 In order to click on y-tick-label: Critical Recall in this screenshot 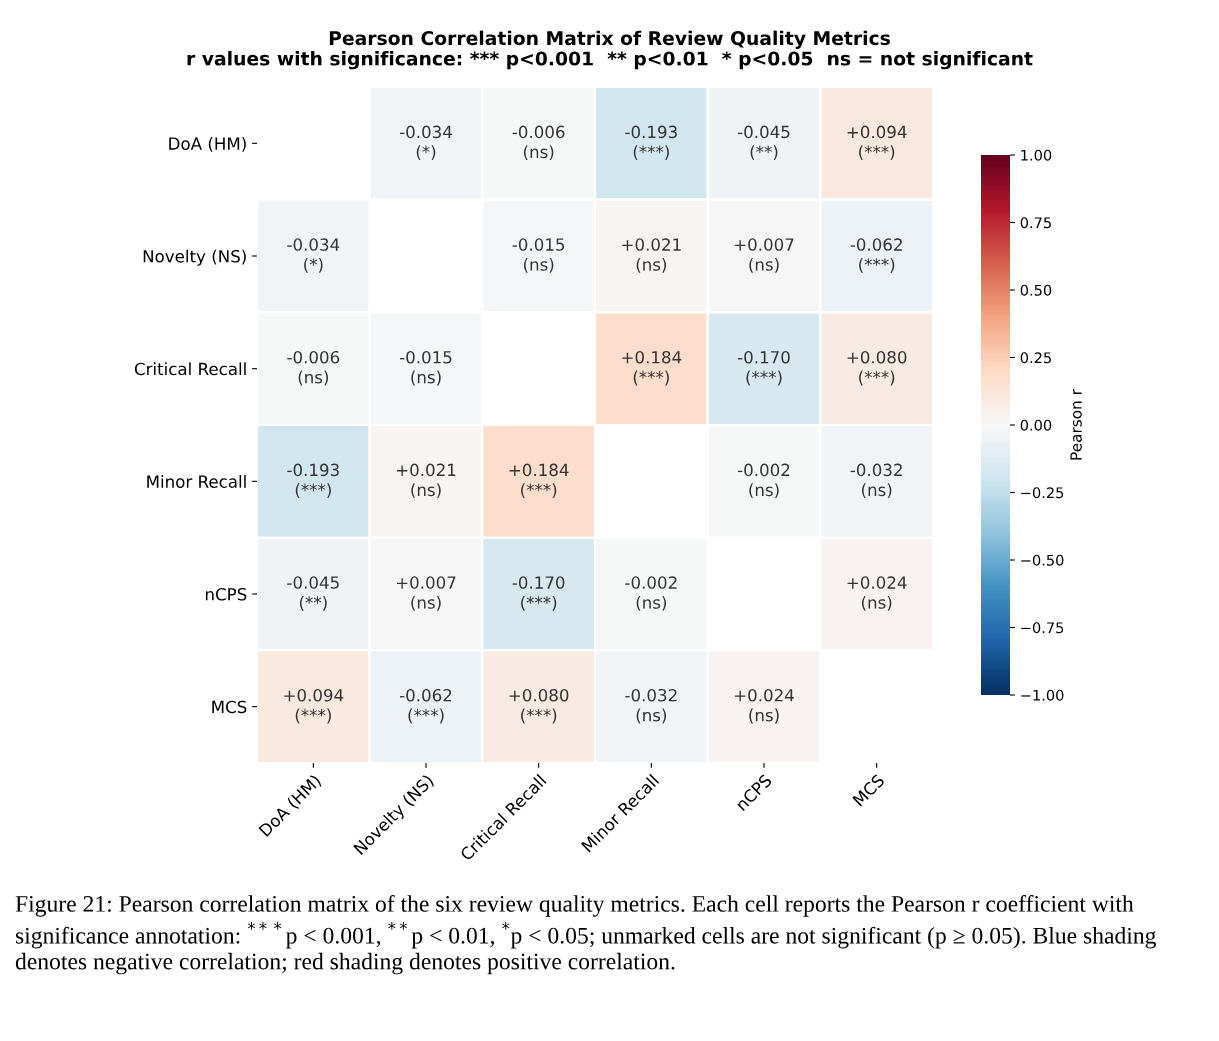, I will do `click(190, 369)`.